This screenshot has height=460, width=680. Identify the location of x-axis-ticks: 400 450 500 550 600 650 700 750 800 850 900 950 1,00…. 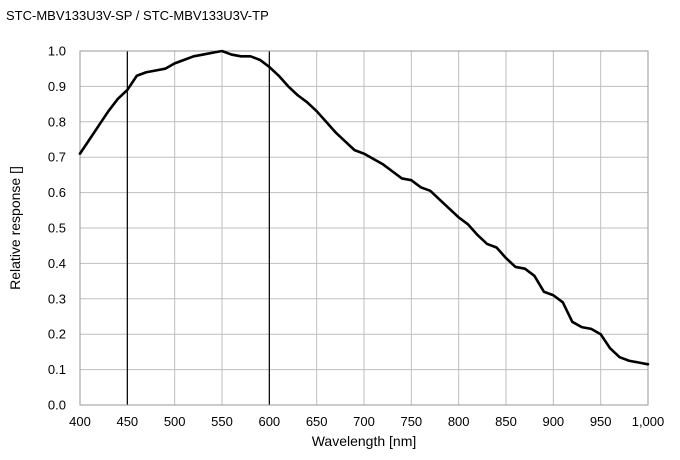
(366, 421).